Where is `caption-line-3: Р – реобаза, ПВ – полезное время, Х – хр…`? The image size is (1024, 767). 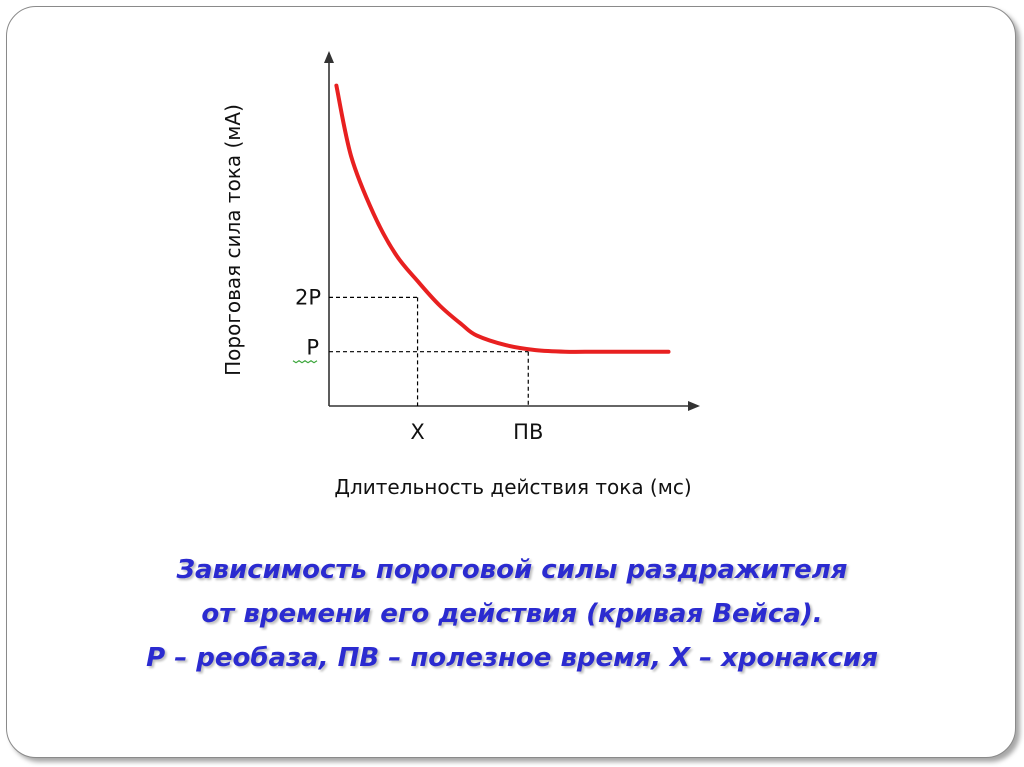
caption-line-3: Р – реобаза, ПВ – полезное время, Х – хр… is located at coordinates (512, 658).